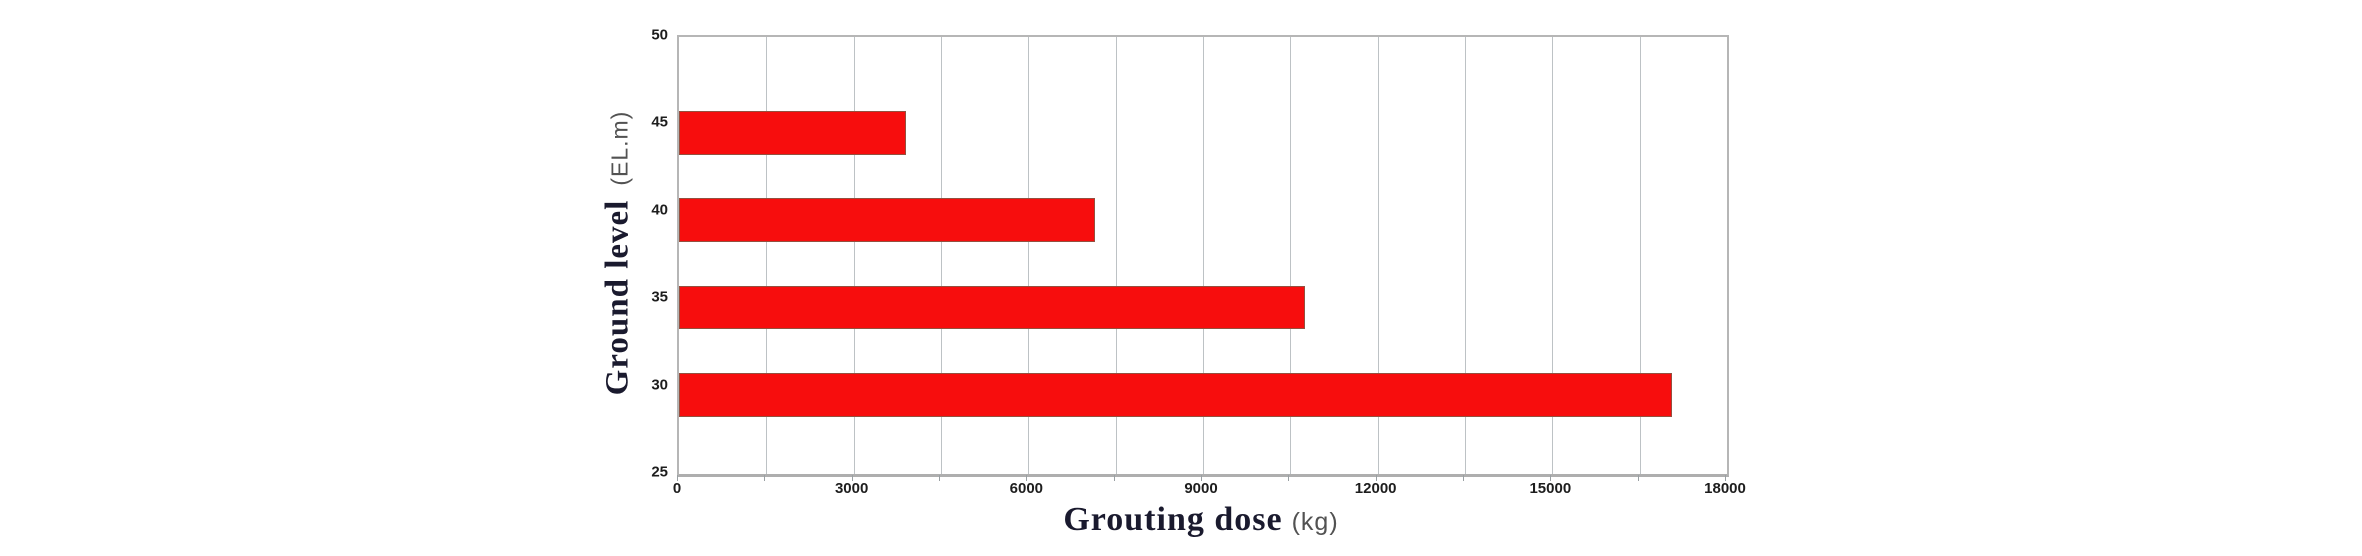 This screenshot has width=2362, height=556. What do you see at coordinates (851, 488) in the screenshot?
I see `x-tick-label-3000: 3000` at bounding box center [851, 488].